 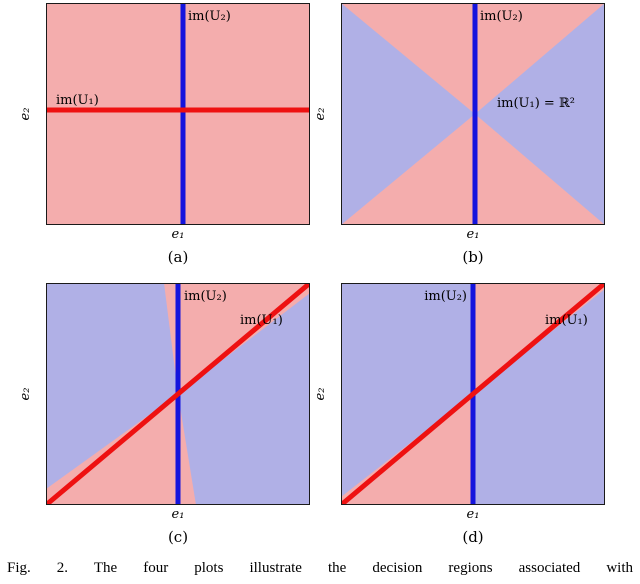 I want to click on panel-caption: (c), so click(x=178, y=537).